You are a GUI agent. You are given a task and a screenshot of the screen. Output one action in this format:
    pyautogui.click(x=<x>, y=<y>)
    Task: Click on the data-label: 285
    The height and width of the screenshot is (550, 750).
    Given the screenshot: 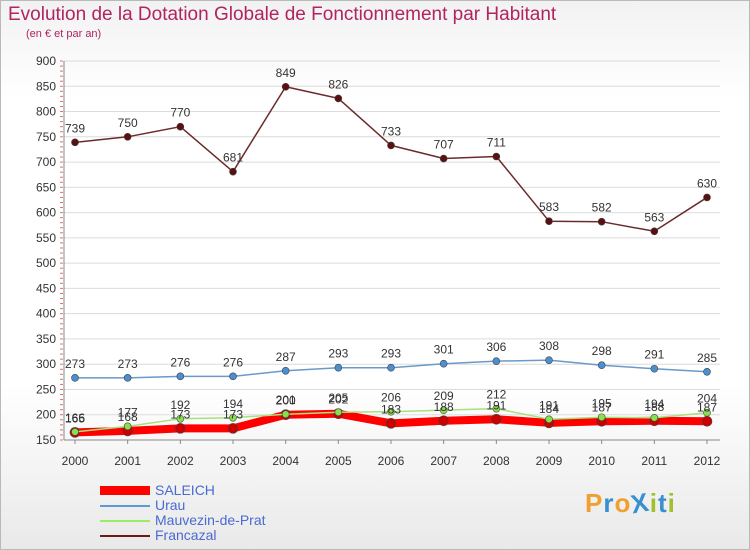 What is the action you would take?
    pyautogui.click(x=707, y=358)
    